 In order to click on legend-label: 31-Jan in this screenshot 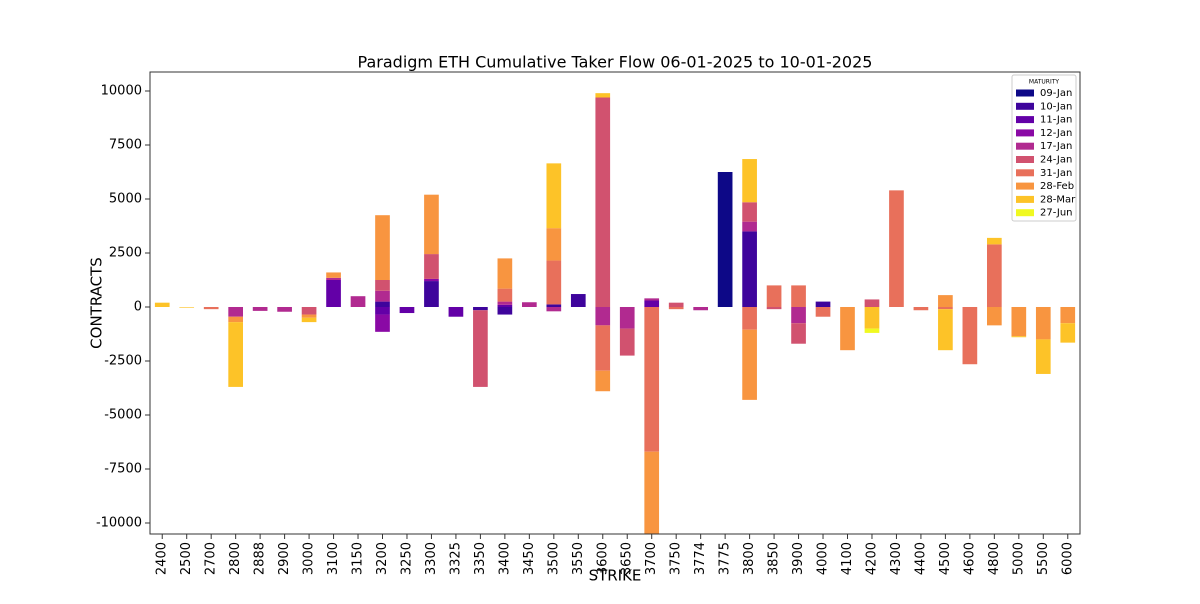, I will do `click(1056, 173)`.